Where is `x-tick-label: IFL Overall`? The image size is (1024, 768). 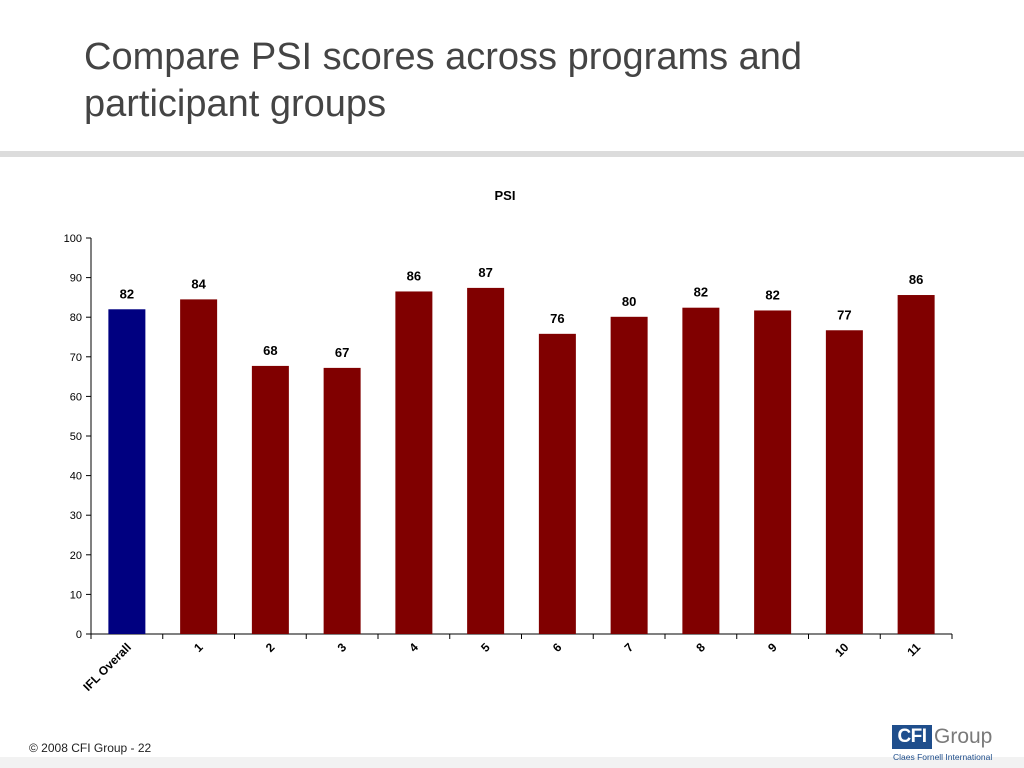
x-tick-label: IFL Overall is located at coordinates (107, 667).